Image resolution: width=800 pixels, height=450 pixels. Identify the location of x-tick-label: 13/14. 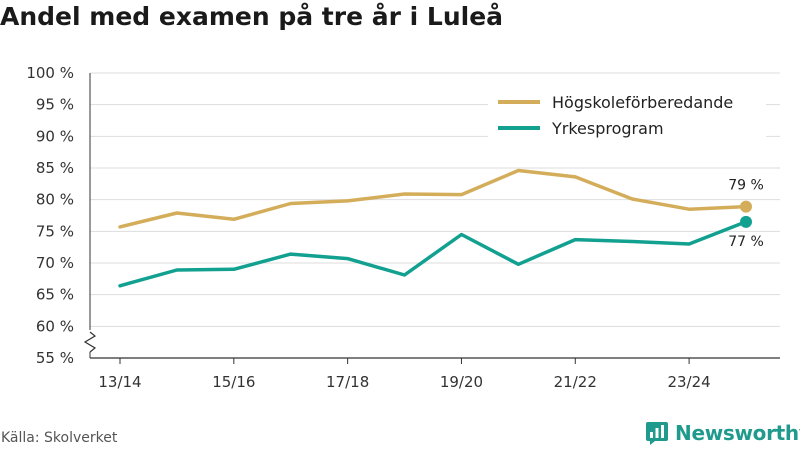
(119, 382).